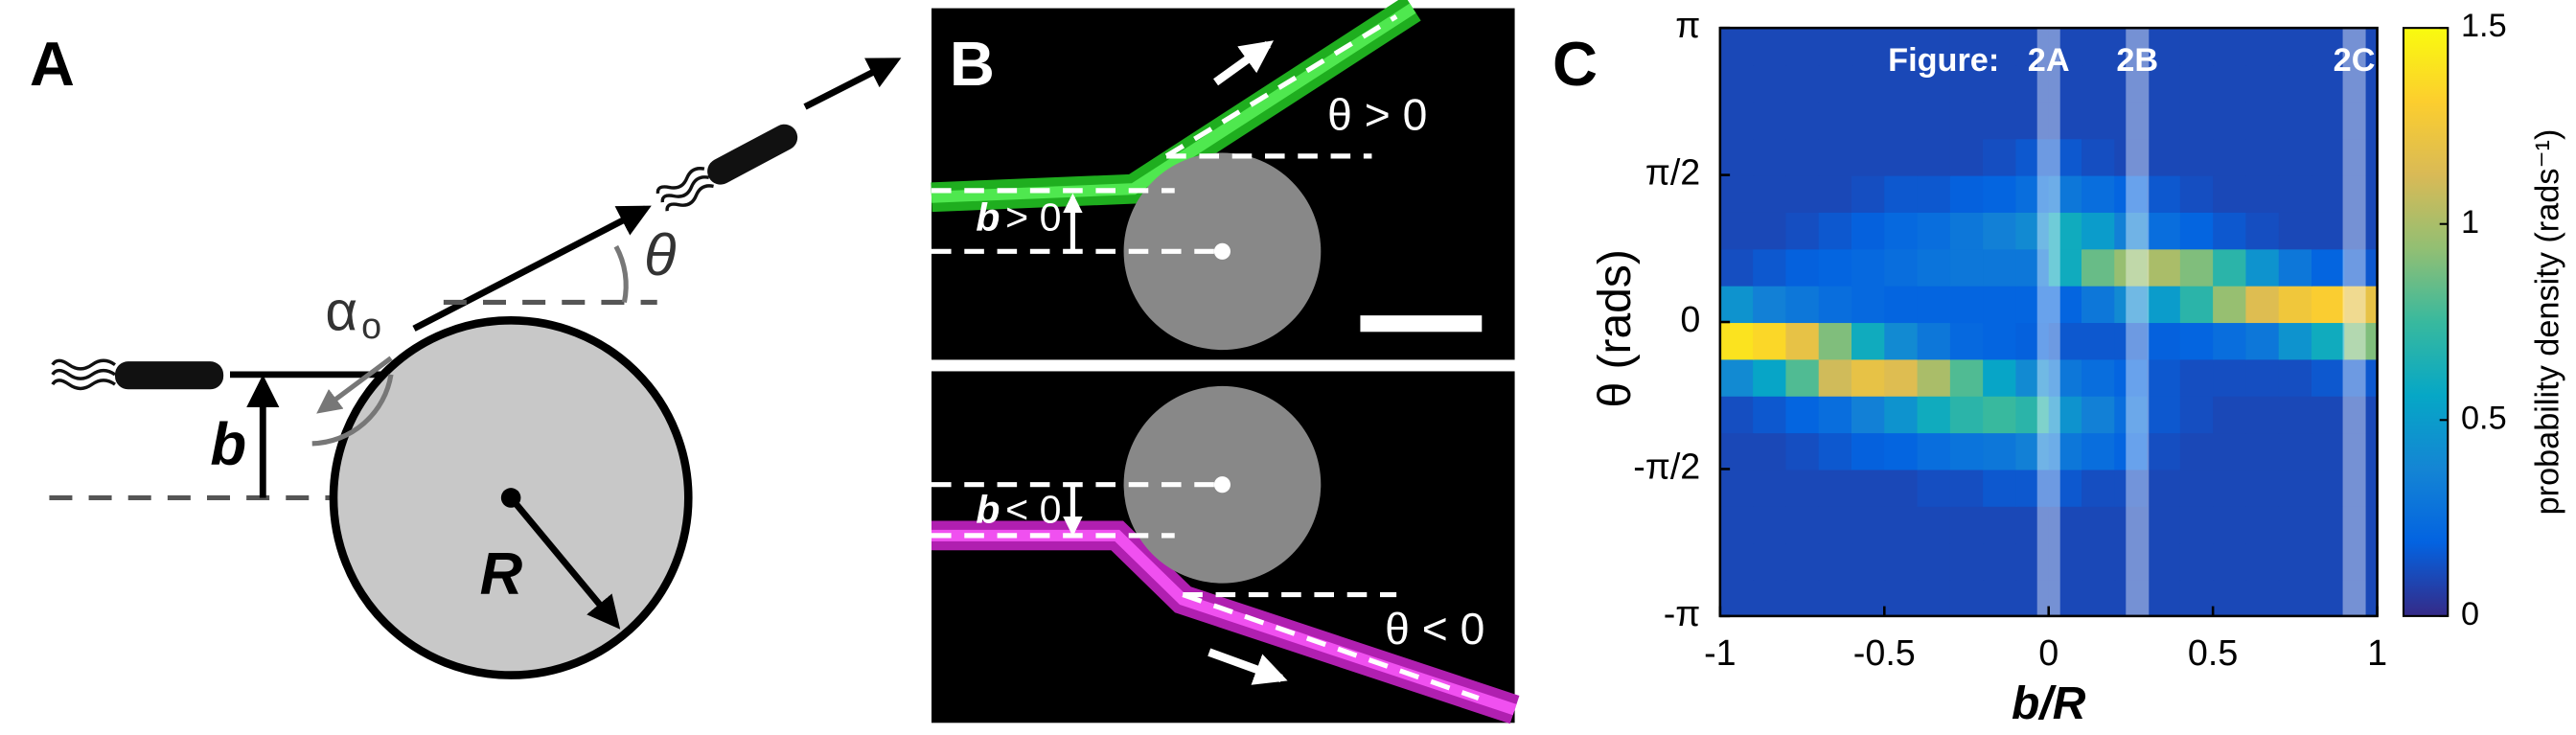  What do you see at coordinates (1690, 319) in the screenshot?
I see `y-tick-label: 0` at bounding box center [1690, 319].